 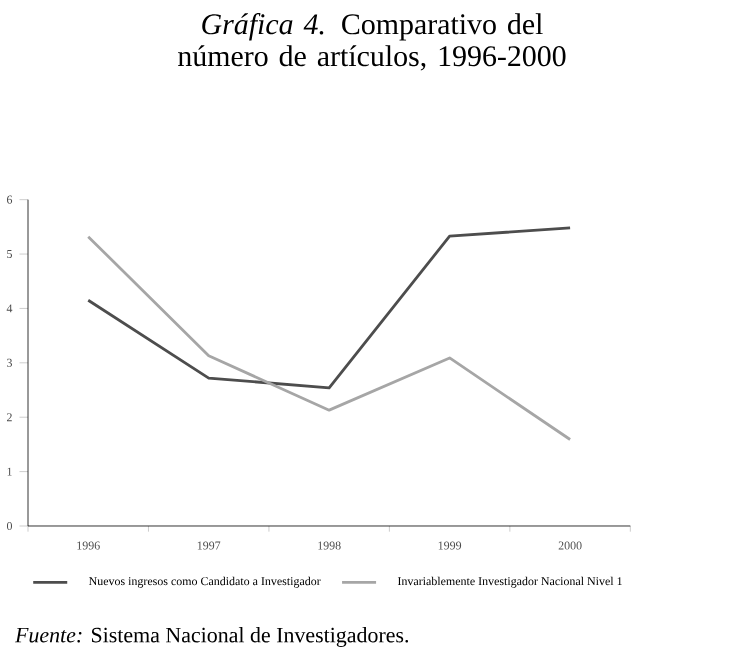 I want to click on chart-title: Gráfica 4. Comparativo del número de artículos, 1996-2000, so click(x=372, y=42).